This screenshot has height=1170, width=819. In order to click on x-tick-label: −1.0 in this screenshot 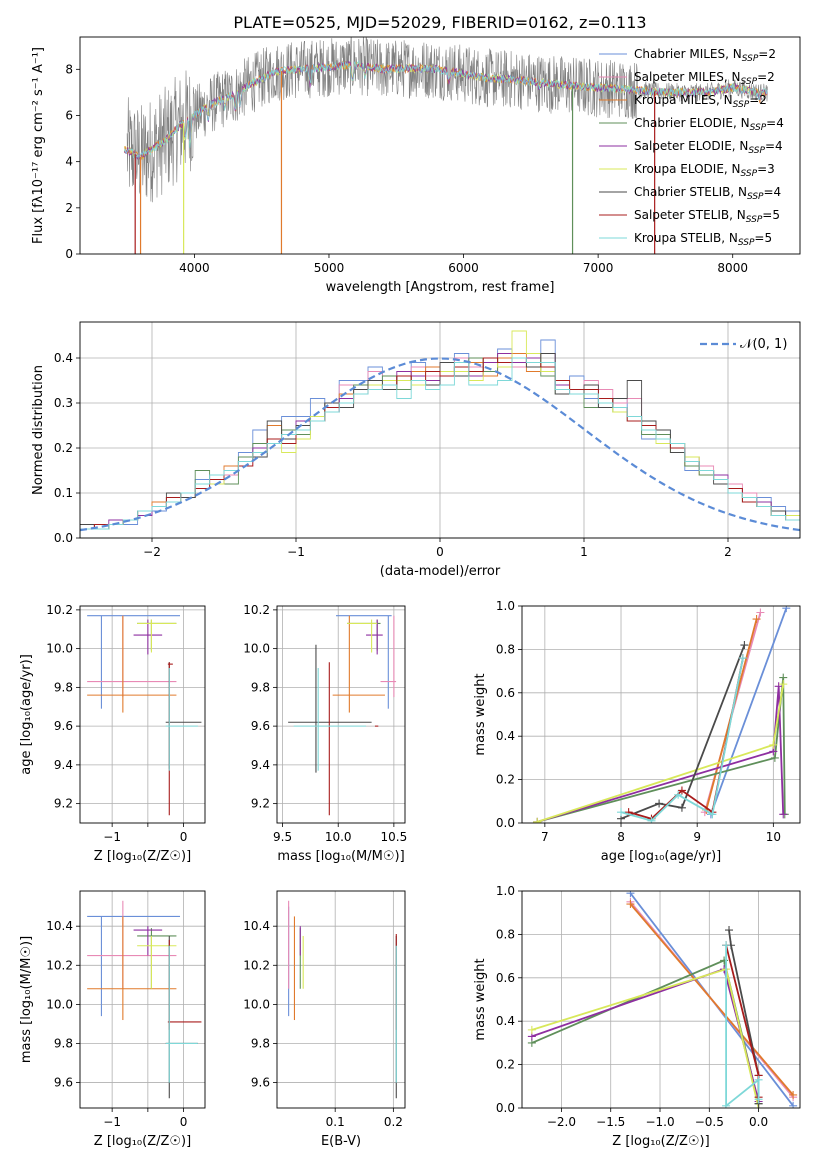, I will do `click(659, 1122)`.